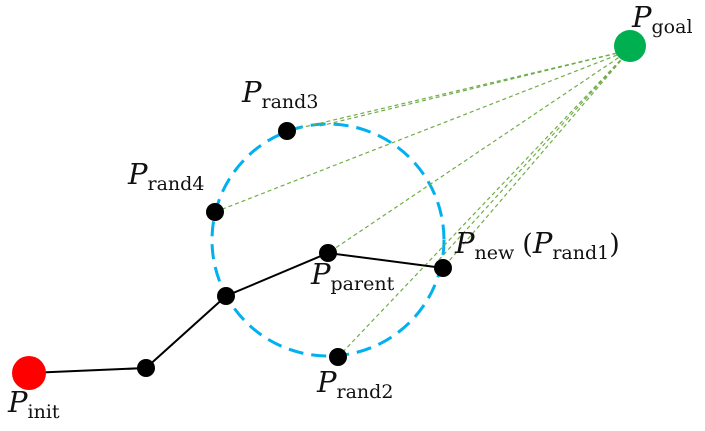 This screenshot has height=431, width=705. What do you see at coordinates (33, 404) in the screenshot?
I see `init-label: Pinit` at bounding box center [33, 404].